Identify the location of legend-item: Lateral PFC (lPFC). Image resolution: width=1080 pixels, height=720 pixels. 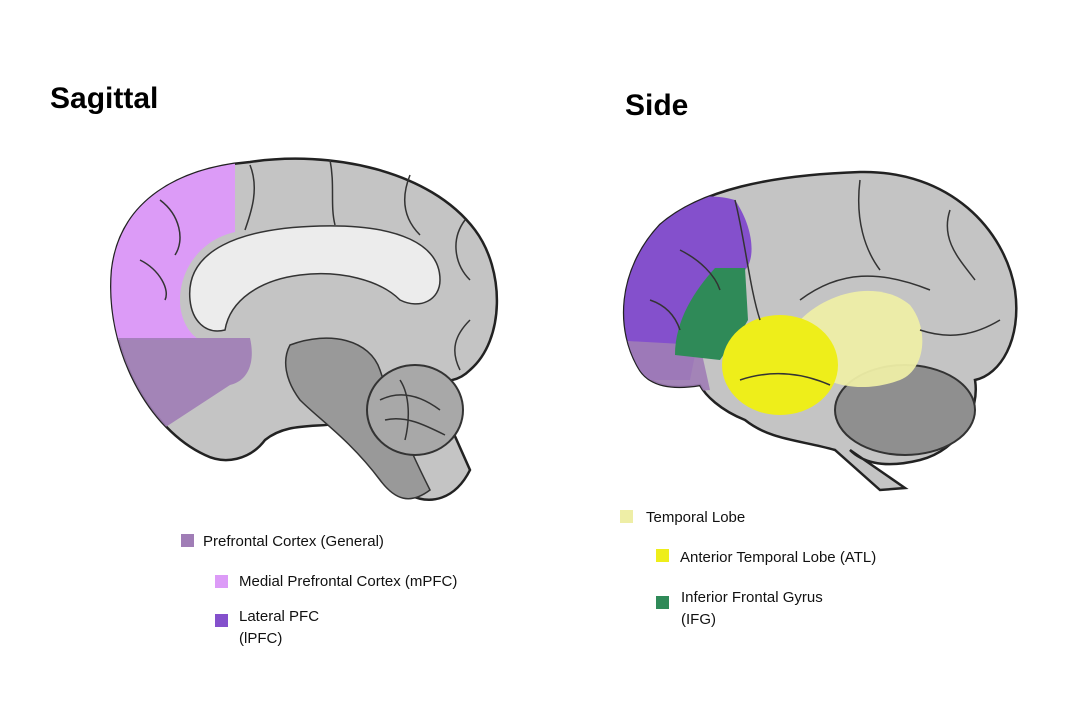
(267, 627).